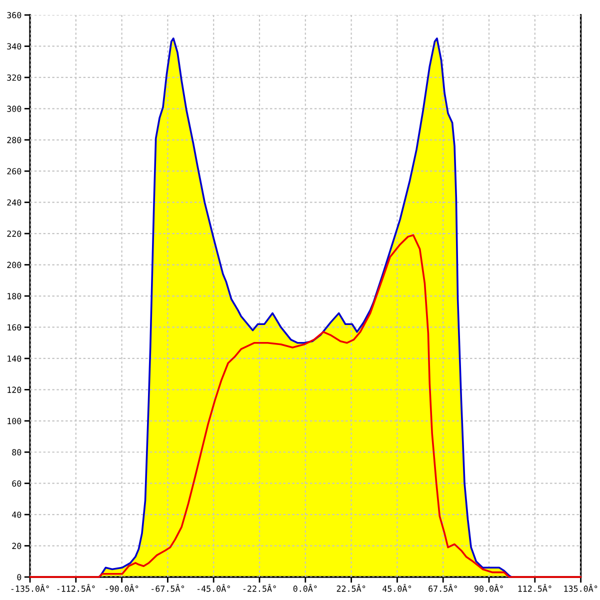 This screenshot has height=600, width=600. What do you see at coordinates (15, 296) in the screenshot?
I see `y-tick-label: 180` at bounding box center [15, 296].